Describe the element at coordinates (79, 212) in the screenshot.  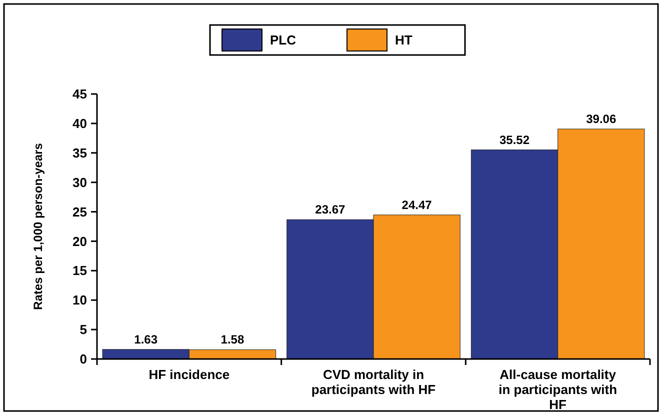
I see `y-tick-label: 25` at that location.